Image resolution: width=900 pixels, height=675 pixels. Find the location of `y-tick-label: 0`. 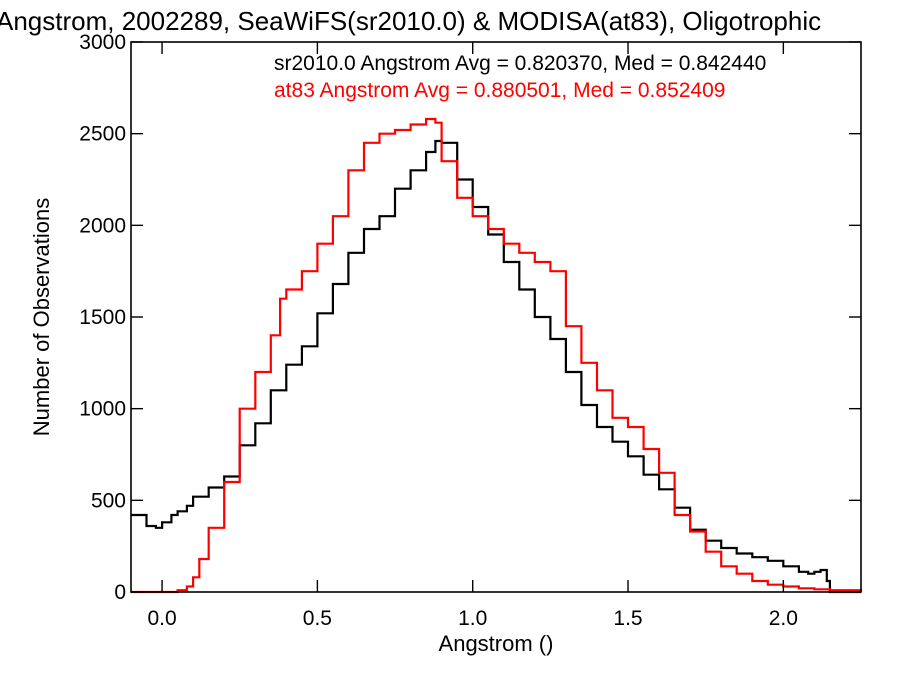

y-tick-label: 0 is located at coordinates (120, 592).